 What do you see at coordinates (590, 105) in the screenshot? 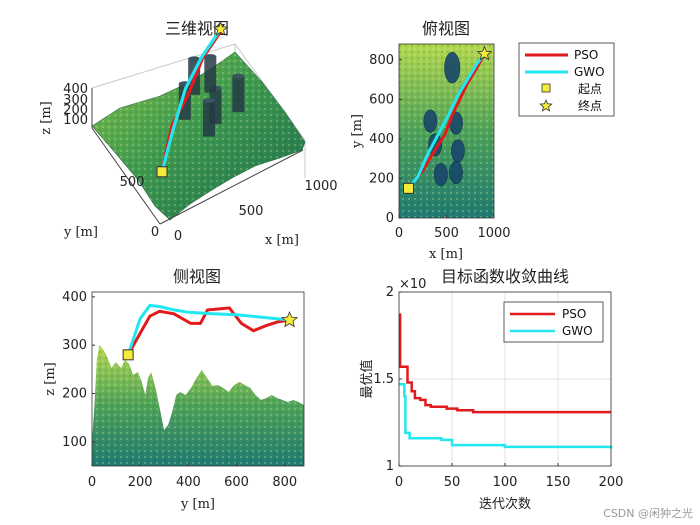
I see `legend-end-label: 终点` at bounding box center [590, 105].